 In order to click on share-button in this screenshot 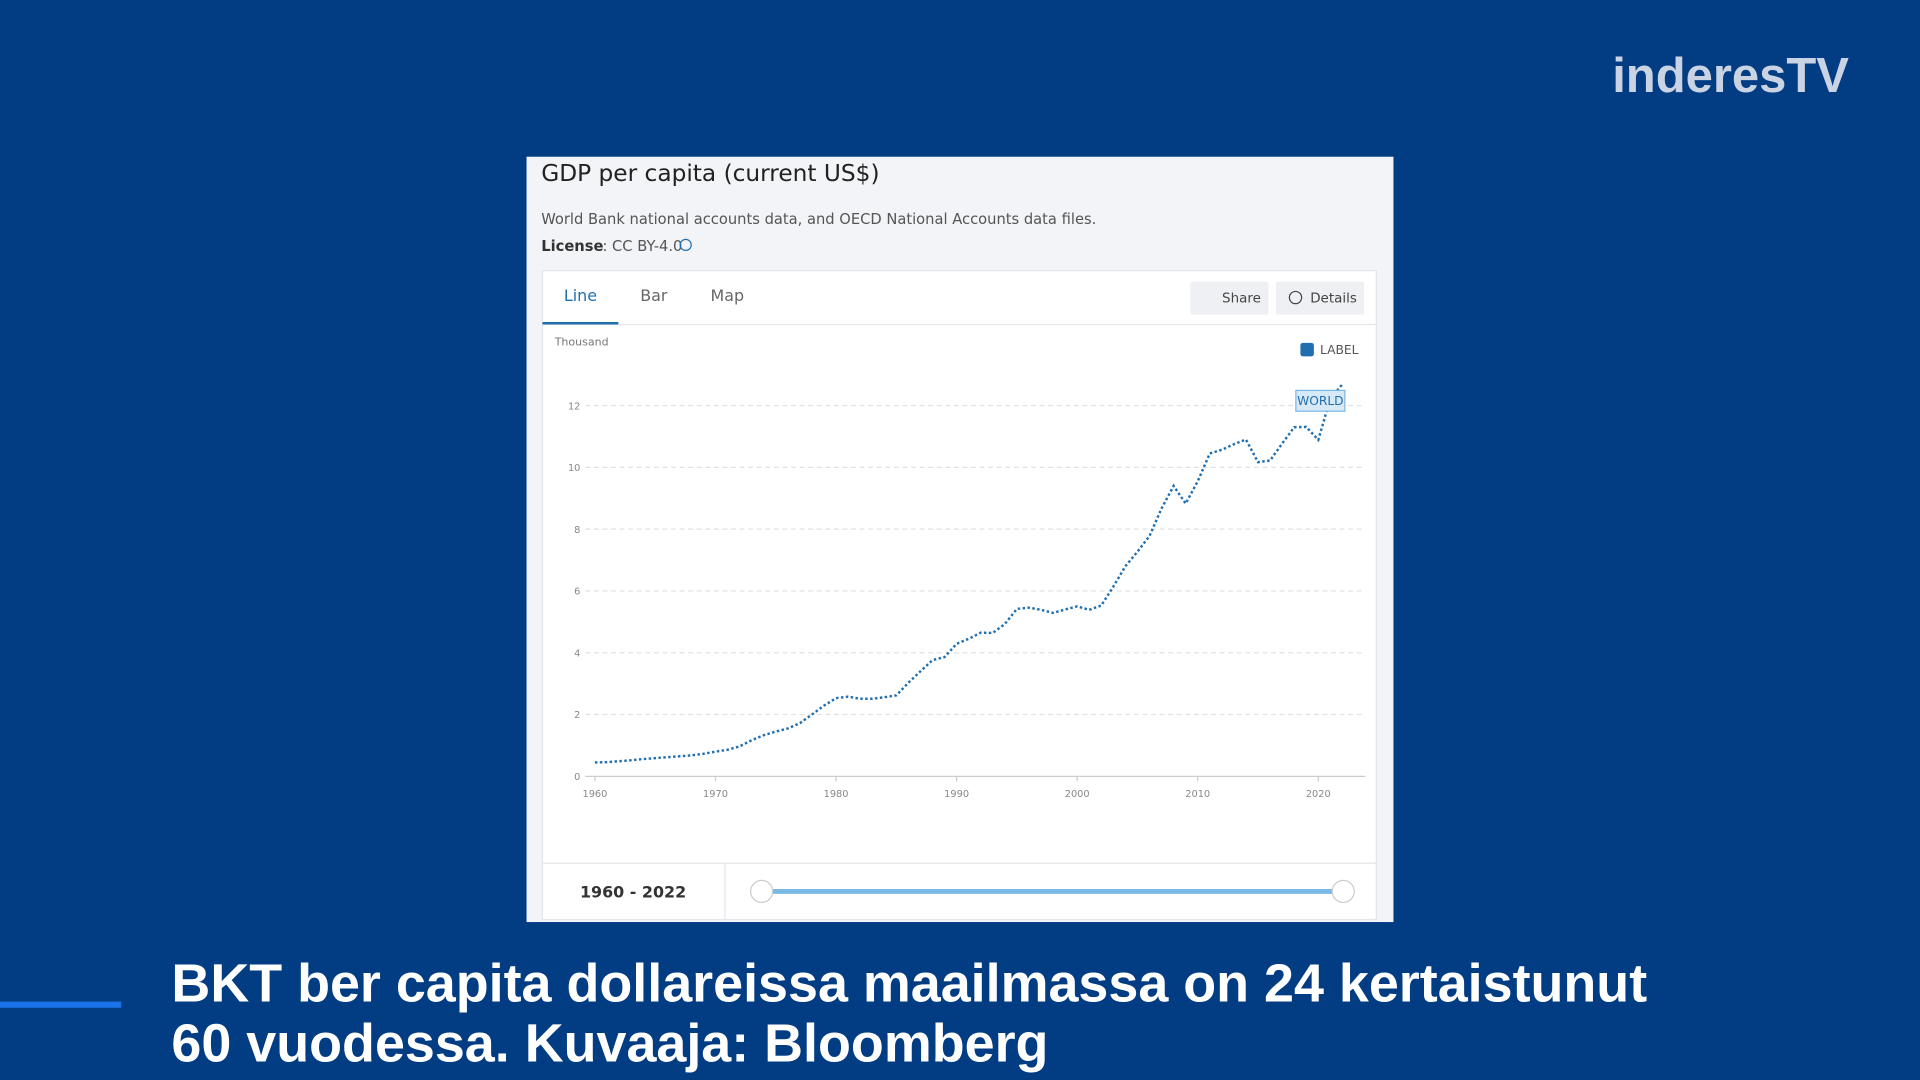, I will do `click(1229, 298)`.